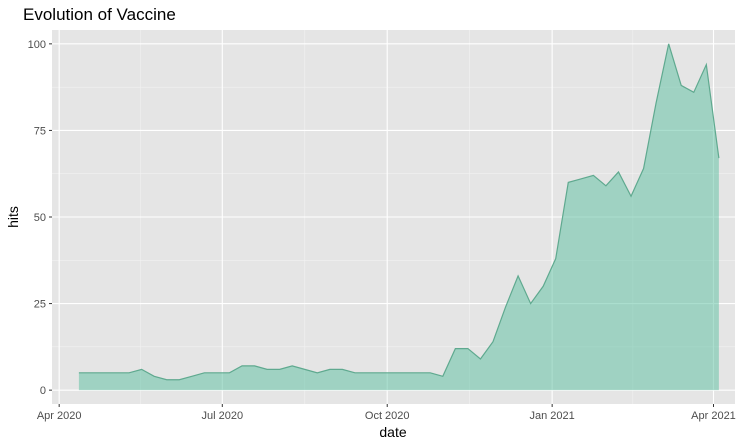 The width and height of the screenshot is (743, 446). I want to click on x-axis-title: date, so click(392, 432).